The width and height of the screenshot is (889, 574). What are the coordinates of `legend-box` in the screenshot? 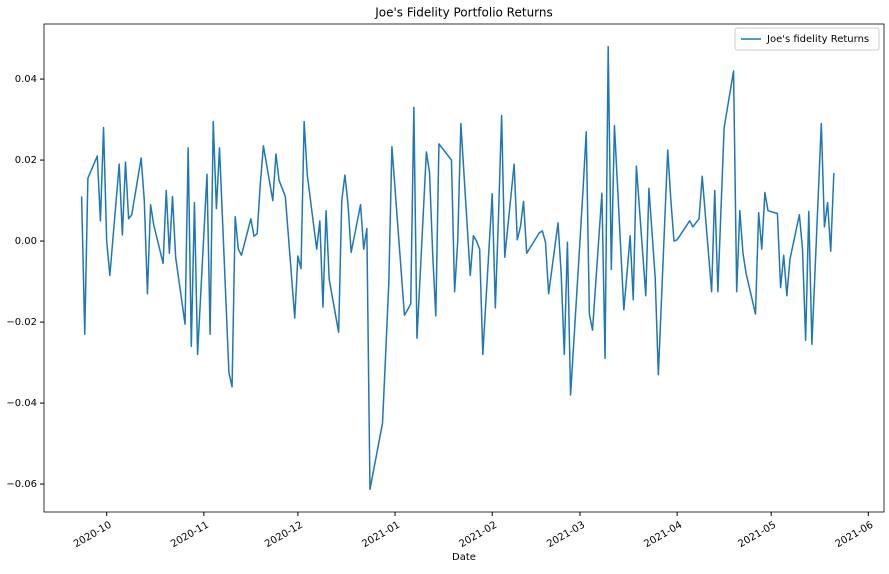 It's located at (807, 39).